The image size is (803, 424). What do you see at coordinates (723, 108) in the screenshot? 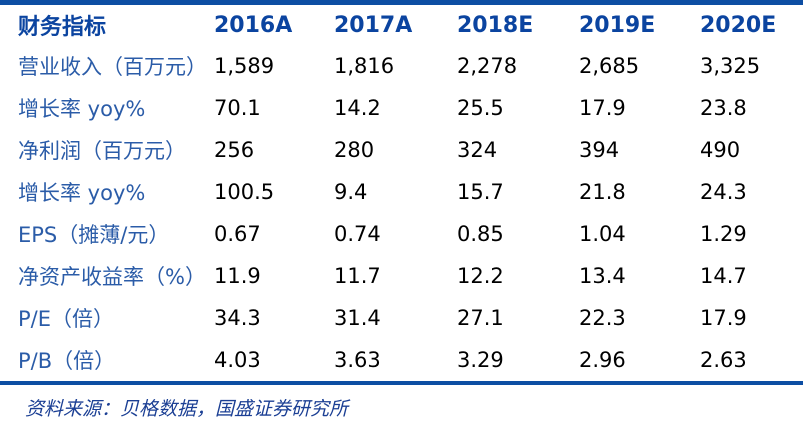
I see `table-cell: 23.8` at bounding box center [723, 108].